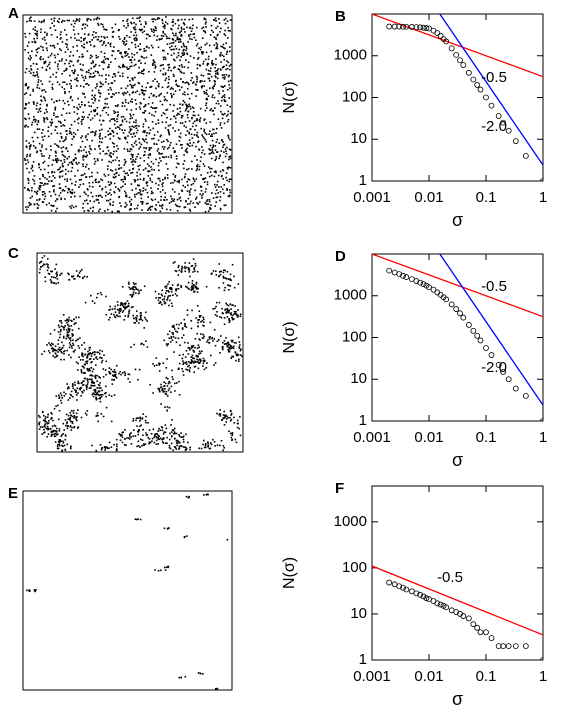 This screenshot has width=567, height=710. What do you see at coordinates (494, 77) in the screenshot?
I see `slope-label: -0.5` at bounding box center [494, 77].